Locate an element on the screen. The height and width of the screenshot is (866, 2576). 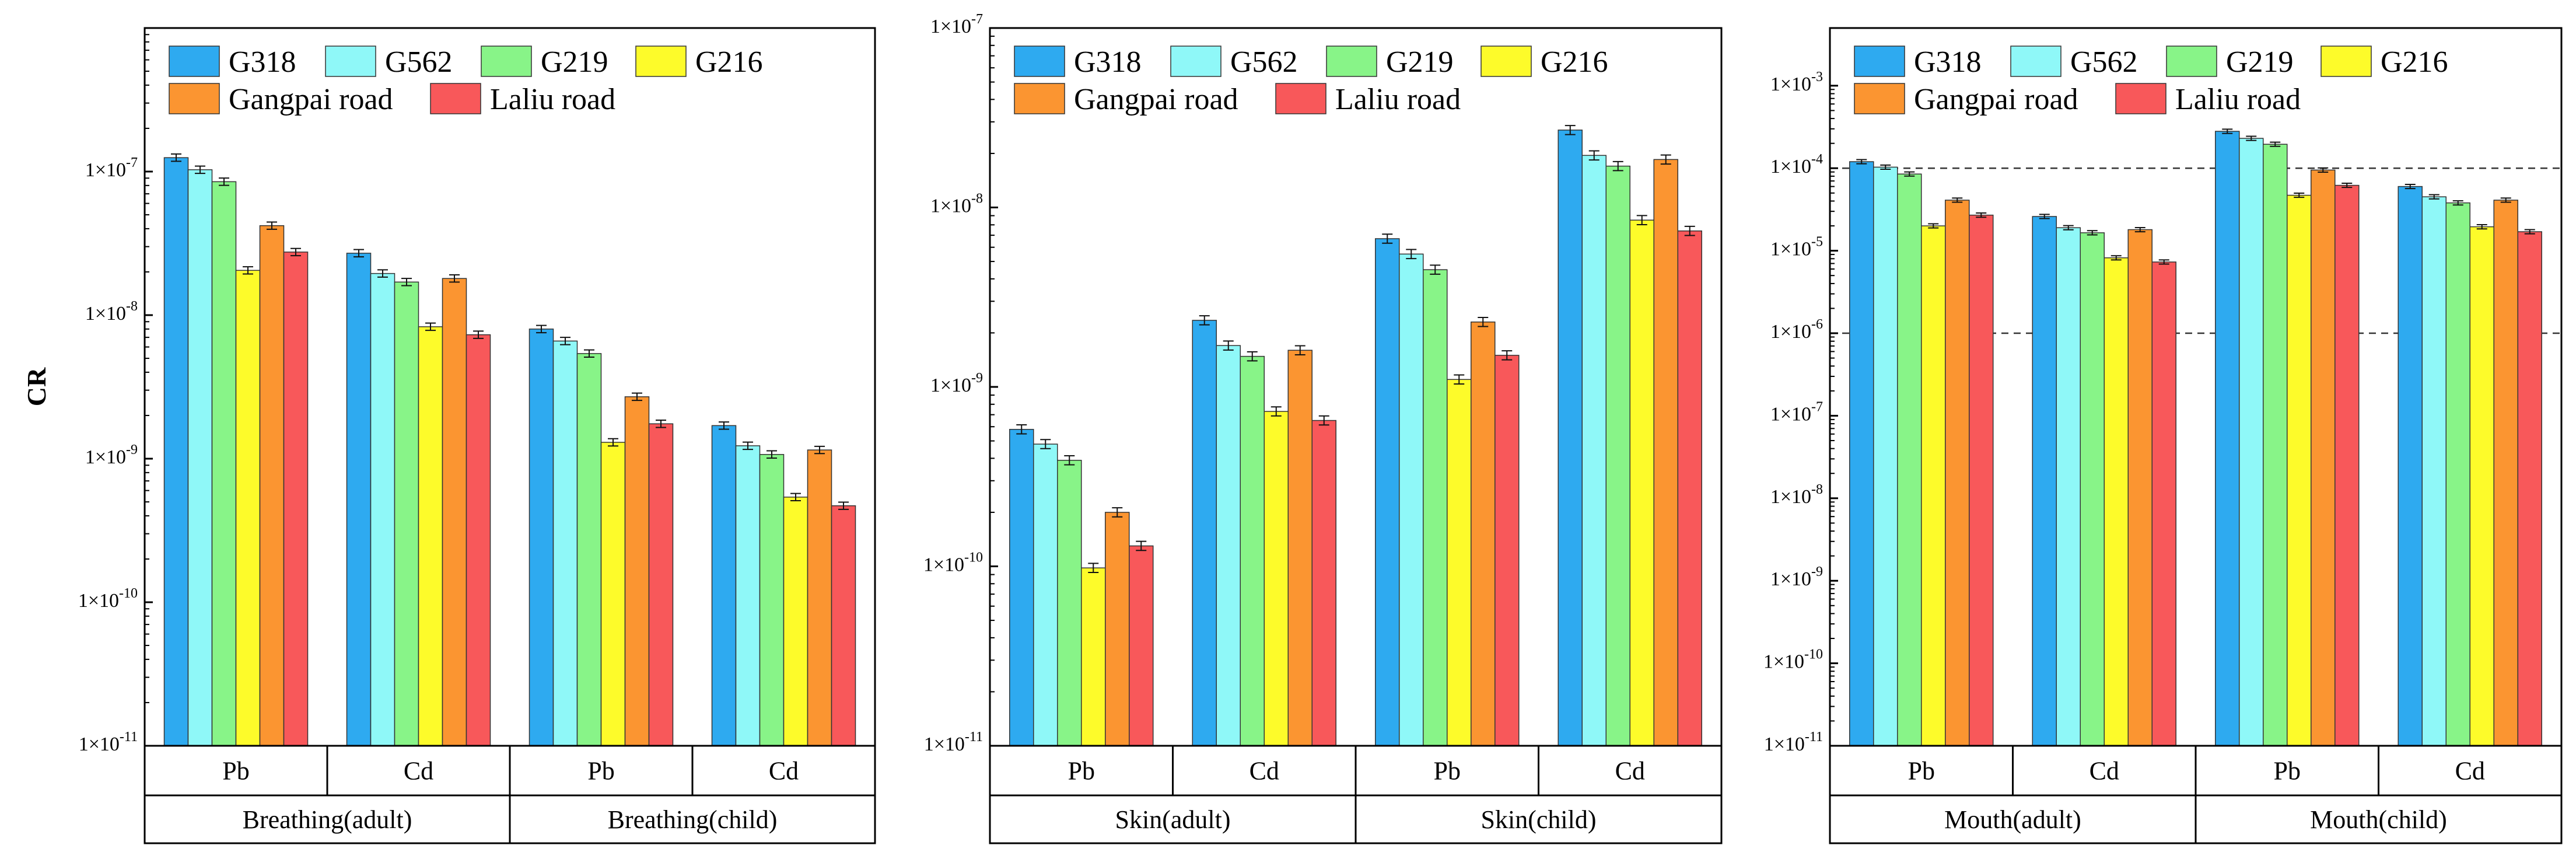
group-label: Breathing(adult) is located at coordinates (328, 819).